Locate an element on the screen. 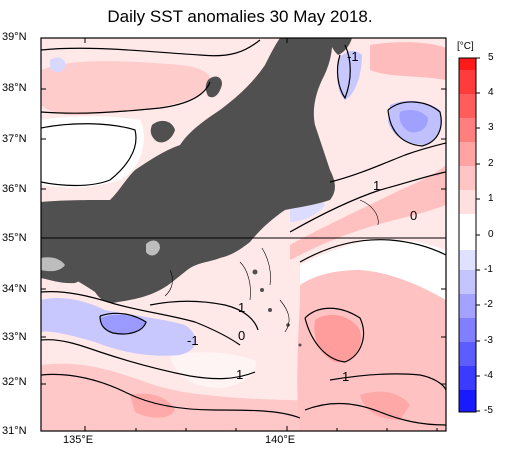  cool-anomaly-core is located at coordinates (122, 324).